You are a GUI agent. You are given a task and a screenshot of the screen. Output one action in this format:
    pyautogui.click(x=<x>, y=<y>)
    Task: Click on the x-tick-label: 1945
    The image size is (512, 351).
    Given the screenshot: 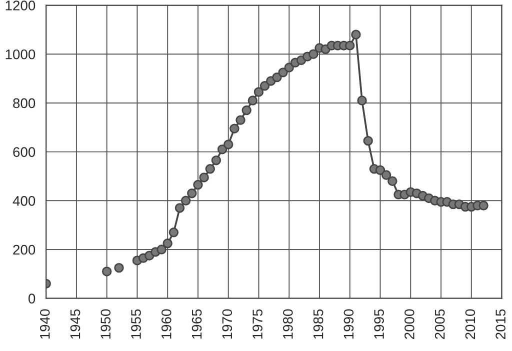 What is the action you would take?
    pyautogui.click(x=75, y=324)
    